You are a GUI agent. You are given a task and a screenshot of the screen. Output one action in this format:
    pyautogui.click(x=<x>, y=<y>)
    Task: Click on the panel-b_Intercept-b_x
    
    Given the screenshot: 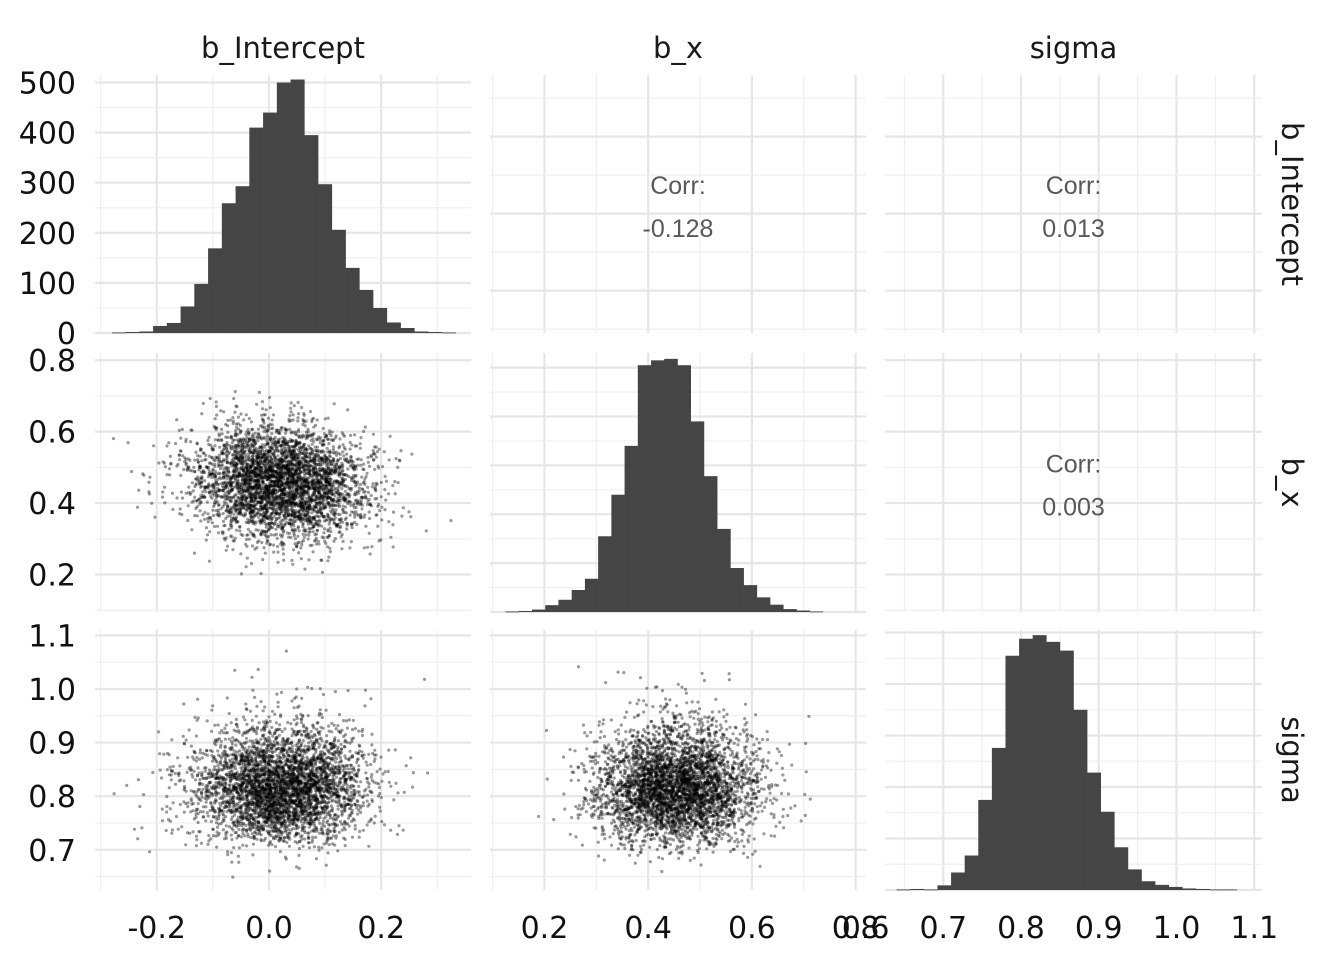 What is the action you would take?
    pyautogui.click(x=678, y=204)
    